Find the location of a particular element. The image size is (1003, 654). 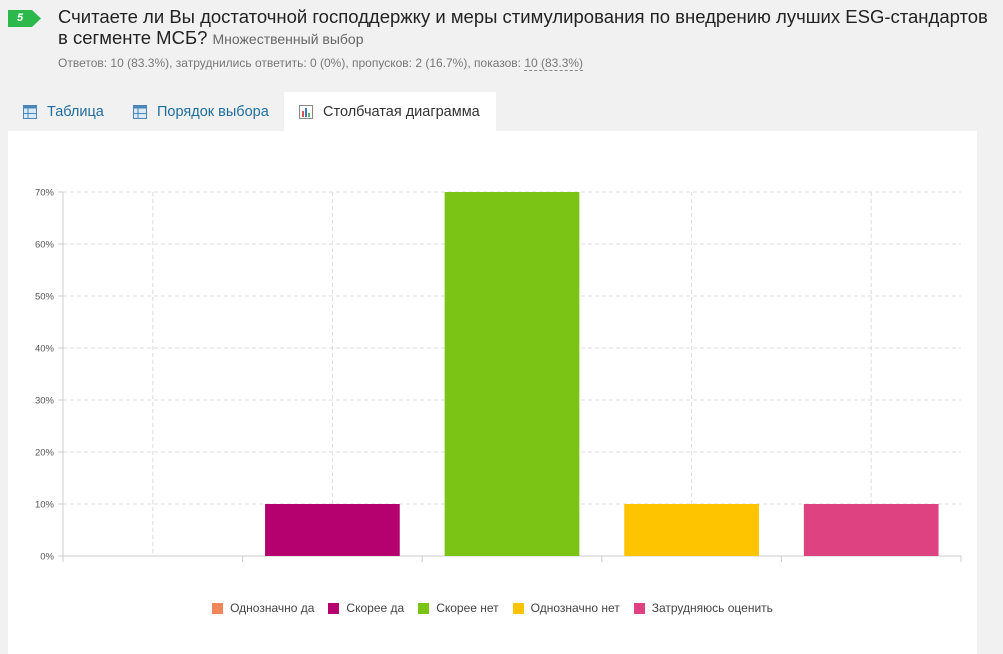

badge-shape is located at coordinates (24, 18).